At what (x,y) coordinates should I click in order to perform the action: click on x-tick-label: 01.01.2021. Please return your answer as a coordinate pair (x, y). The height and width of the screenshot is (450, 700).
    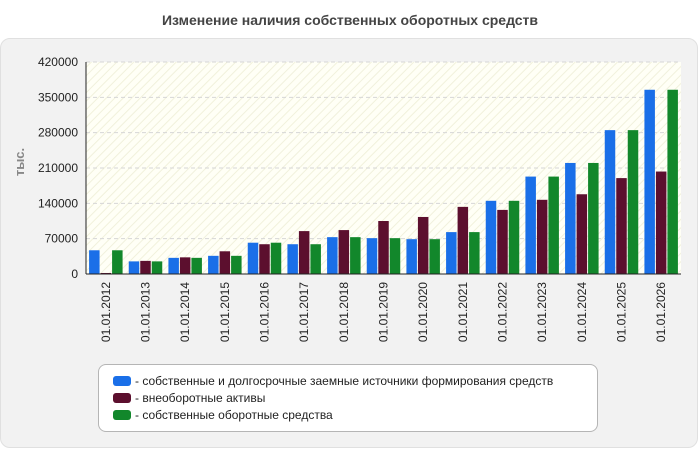
    Looking at the image, I should click on (463, 312).